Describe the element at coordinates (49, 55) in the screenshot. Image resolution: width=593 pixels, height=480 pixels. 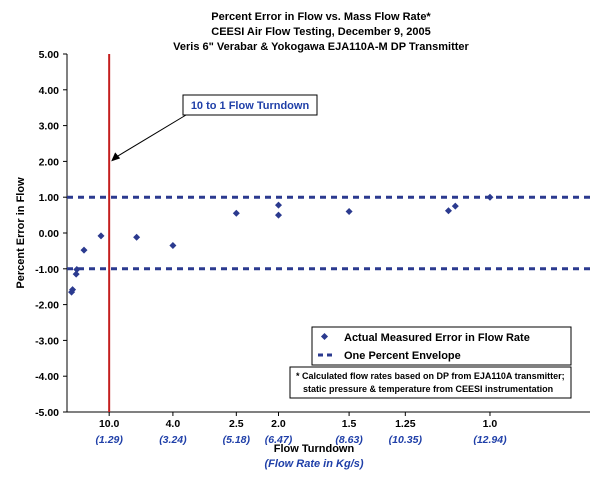
I see `y-tick-label: 5.00` at that location.